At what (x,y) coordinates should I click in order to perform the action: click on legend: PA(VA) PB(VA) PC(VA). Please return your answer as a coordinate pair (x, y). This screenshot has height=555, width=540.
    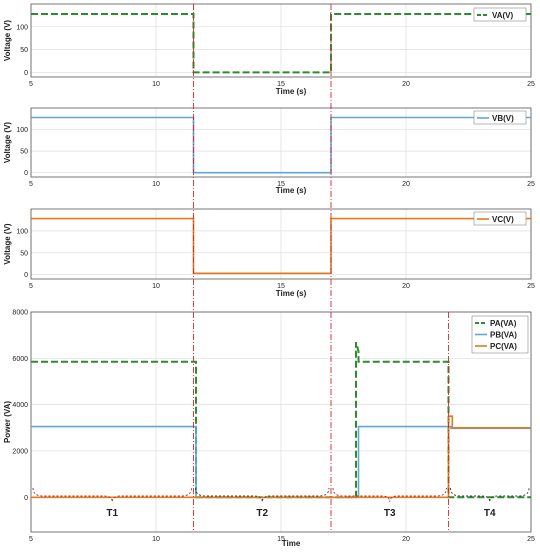
    Looking at the image, I should click on (500, 334).